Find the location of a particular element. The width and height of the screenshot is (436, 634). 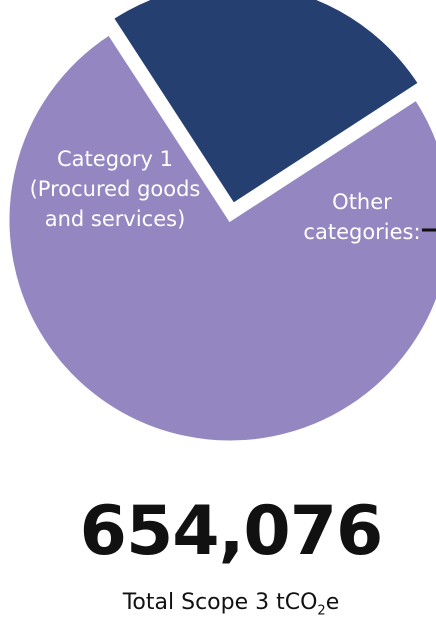

total-caption-suffix: e is located at coordinates (332, 602).